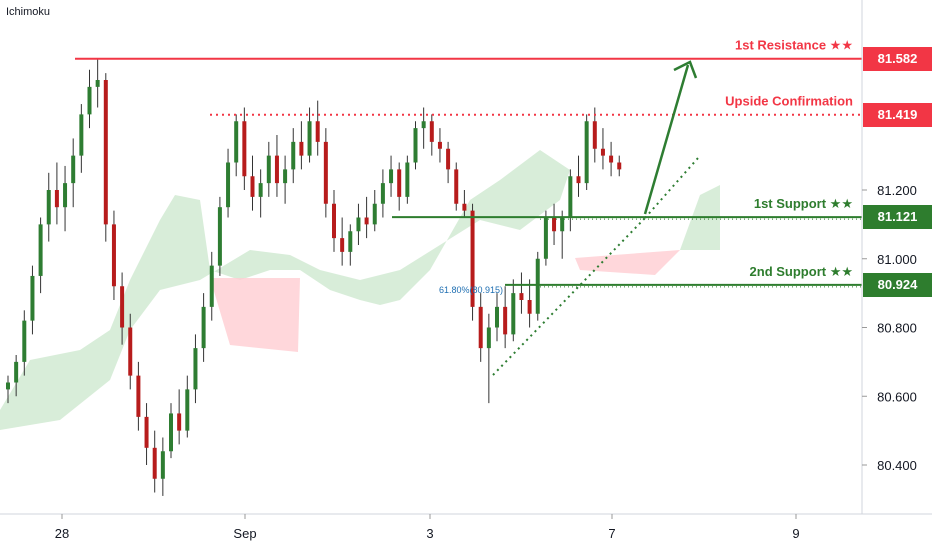 This screenshot has height=550, width=932. Describe the element at coordinates (569, 296) in the screenshot. I see `trendline-dotted` at that location.